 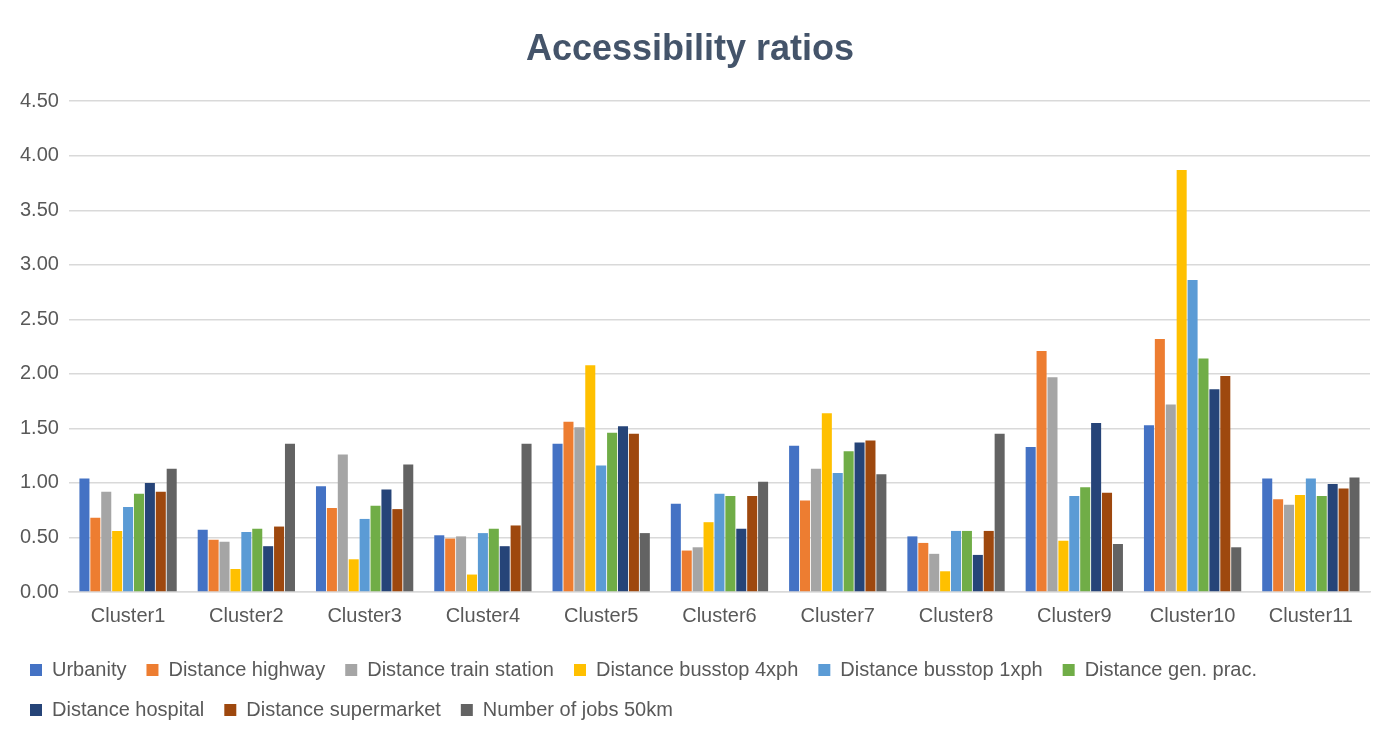 What do you see at coordinates (837, 614) in the screenshot?
I see `x-tick-label: Cluster7` at bounding box center [837, 614].